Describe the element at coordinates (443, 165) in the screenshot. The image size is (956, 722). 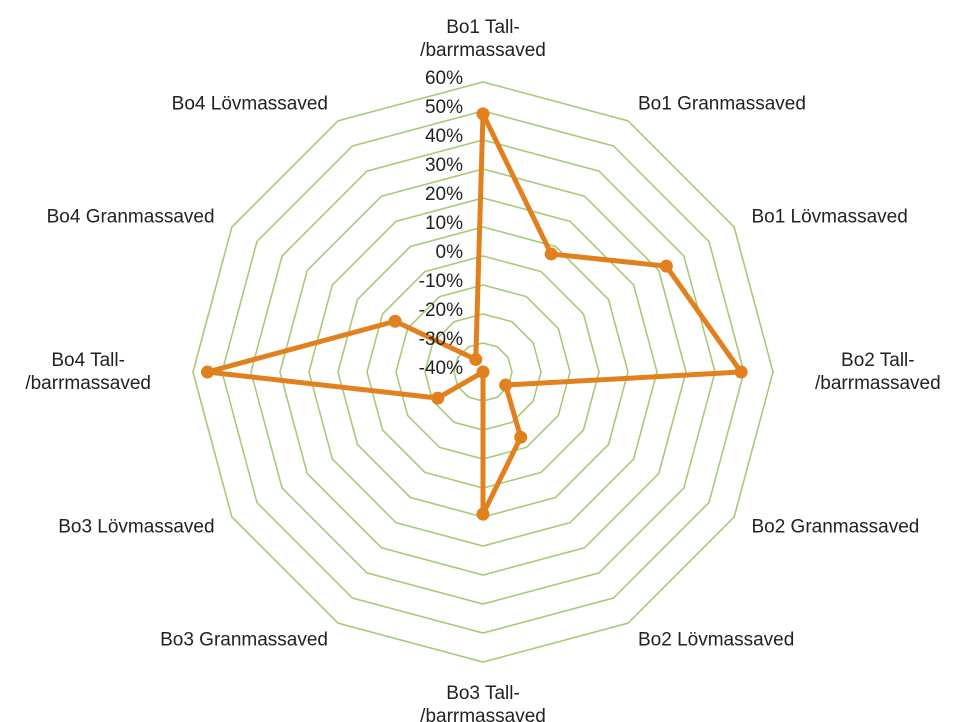
I see `axis-tick-label: 30%` at that location.